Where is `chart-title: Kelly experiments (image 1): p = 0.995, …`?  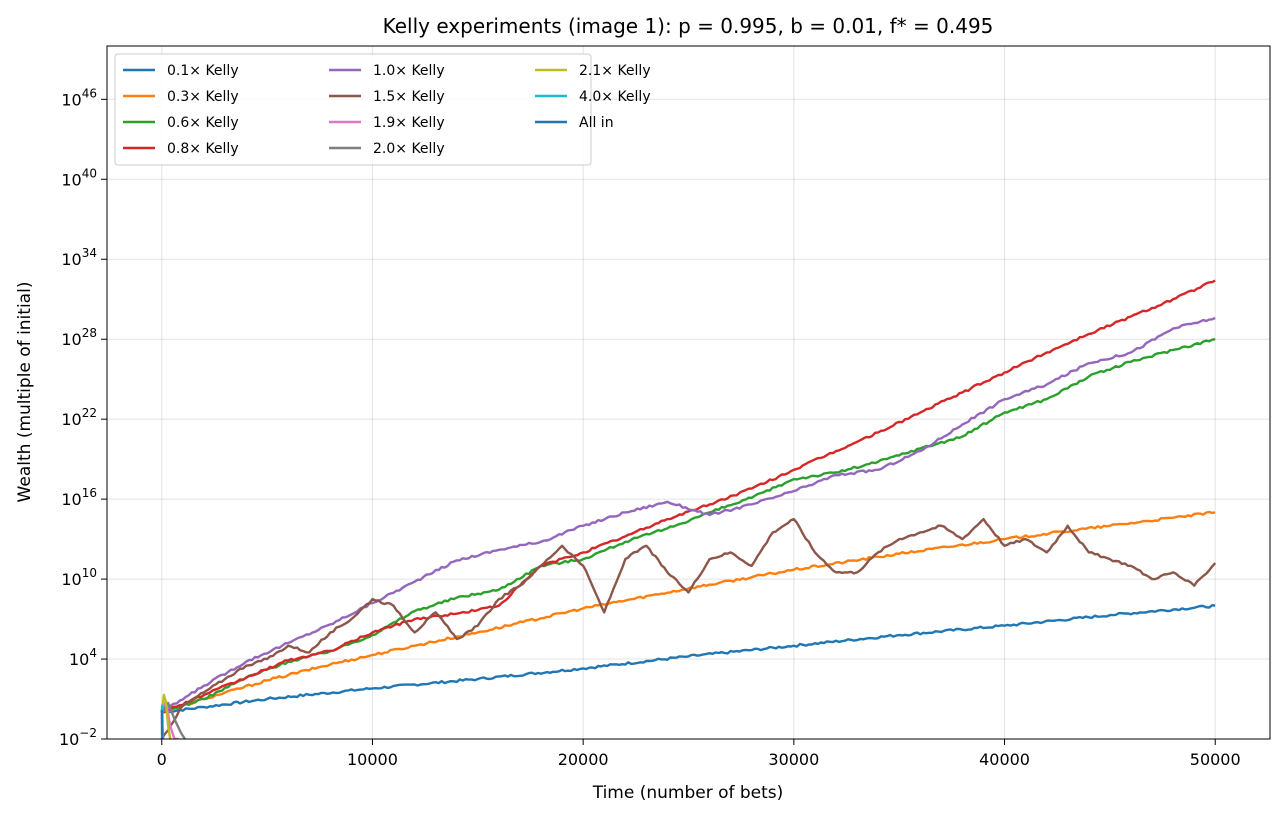
chart-title: Kelly experiments (image 1): p = 0.995, … is located at coordinates (688, 26).